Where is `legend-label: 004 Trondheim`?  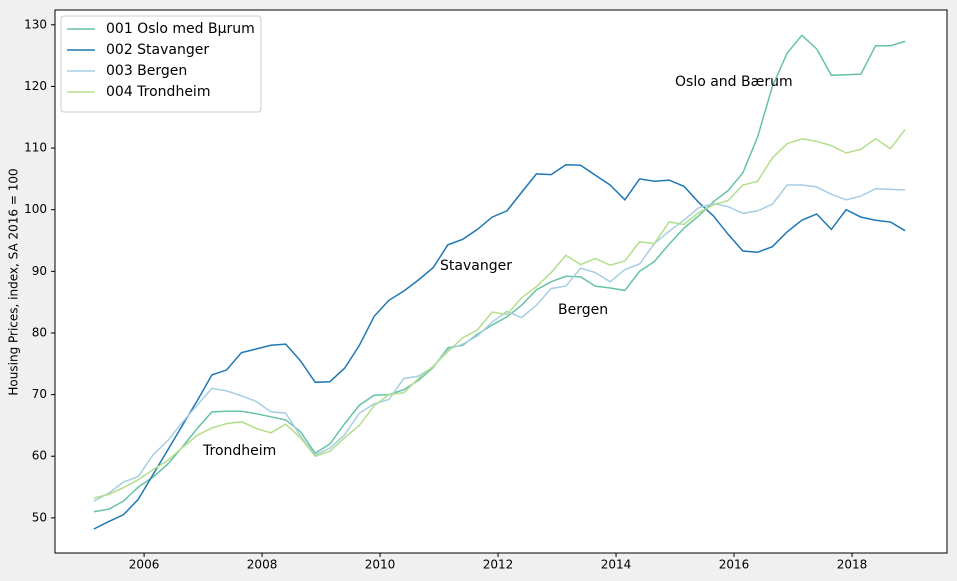 legend-label: 004 Trondheim is located at coordinates (158, 92).